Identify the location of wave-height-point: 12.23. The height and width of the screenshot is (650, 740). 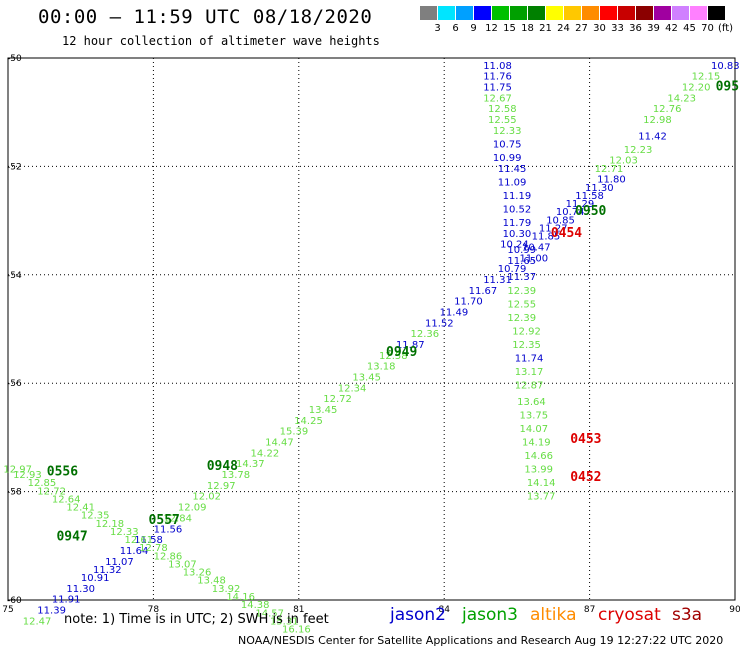
(638, 150).